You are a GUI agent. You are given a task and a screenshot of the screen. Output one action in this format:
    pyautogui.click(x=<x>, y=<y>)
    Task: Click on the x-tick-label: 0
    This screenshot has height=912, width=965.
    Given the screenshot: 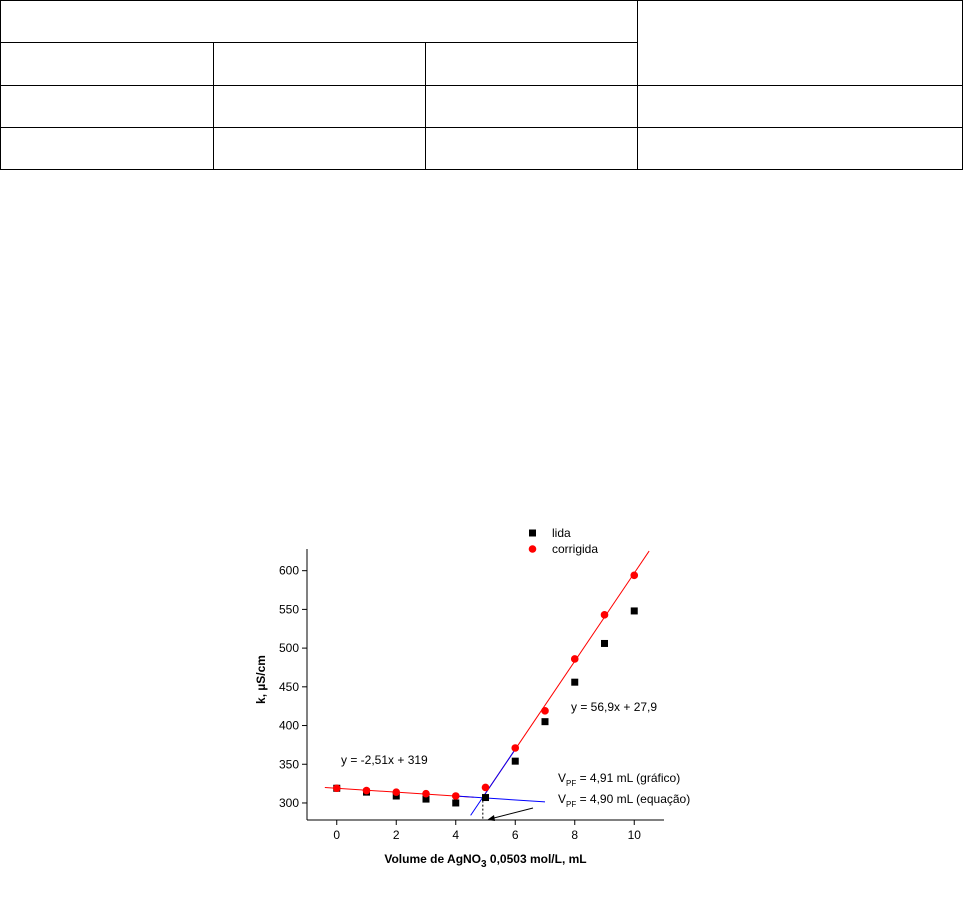 What is the action you would take?
    pyautogui.click(x=336, y=835)
    